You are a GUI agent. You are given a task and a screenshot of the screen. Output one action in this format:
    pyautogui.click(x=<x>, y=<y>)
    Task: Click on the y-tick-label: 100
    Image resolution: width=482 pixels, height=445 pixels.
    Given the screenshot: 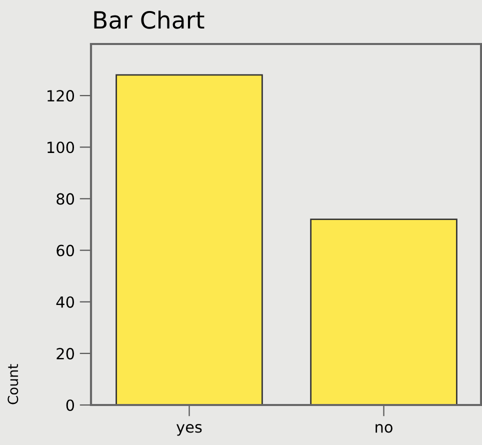 What is the action you would take?
    pyautogui.click(x=61, y=148)
    